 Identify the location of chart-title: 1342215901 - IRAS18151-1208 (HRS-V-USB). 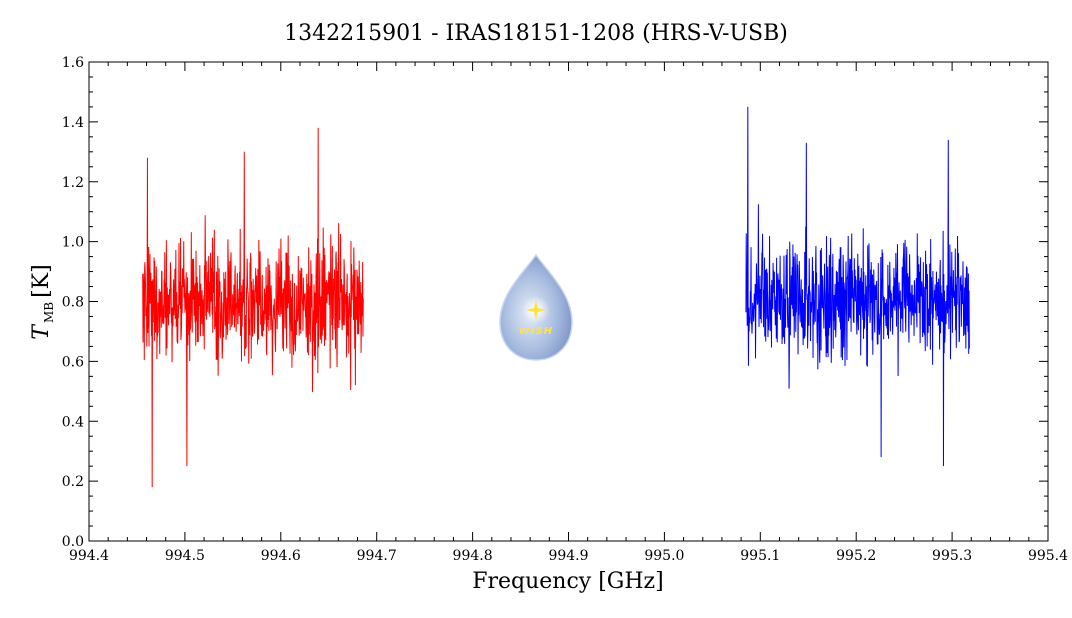
(536, 33).